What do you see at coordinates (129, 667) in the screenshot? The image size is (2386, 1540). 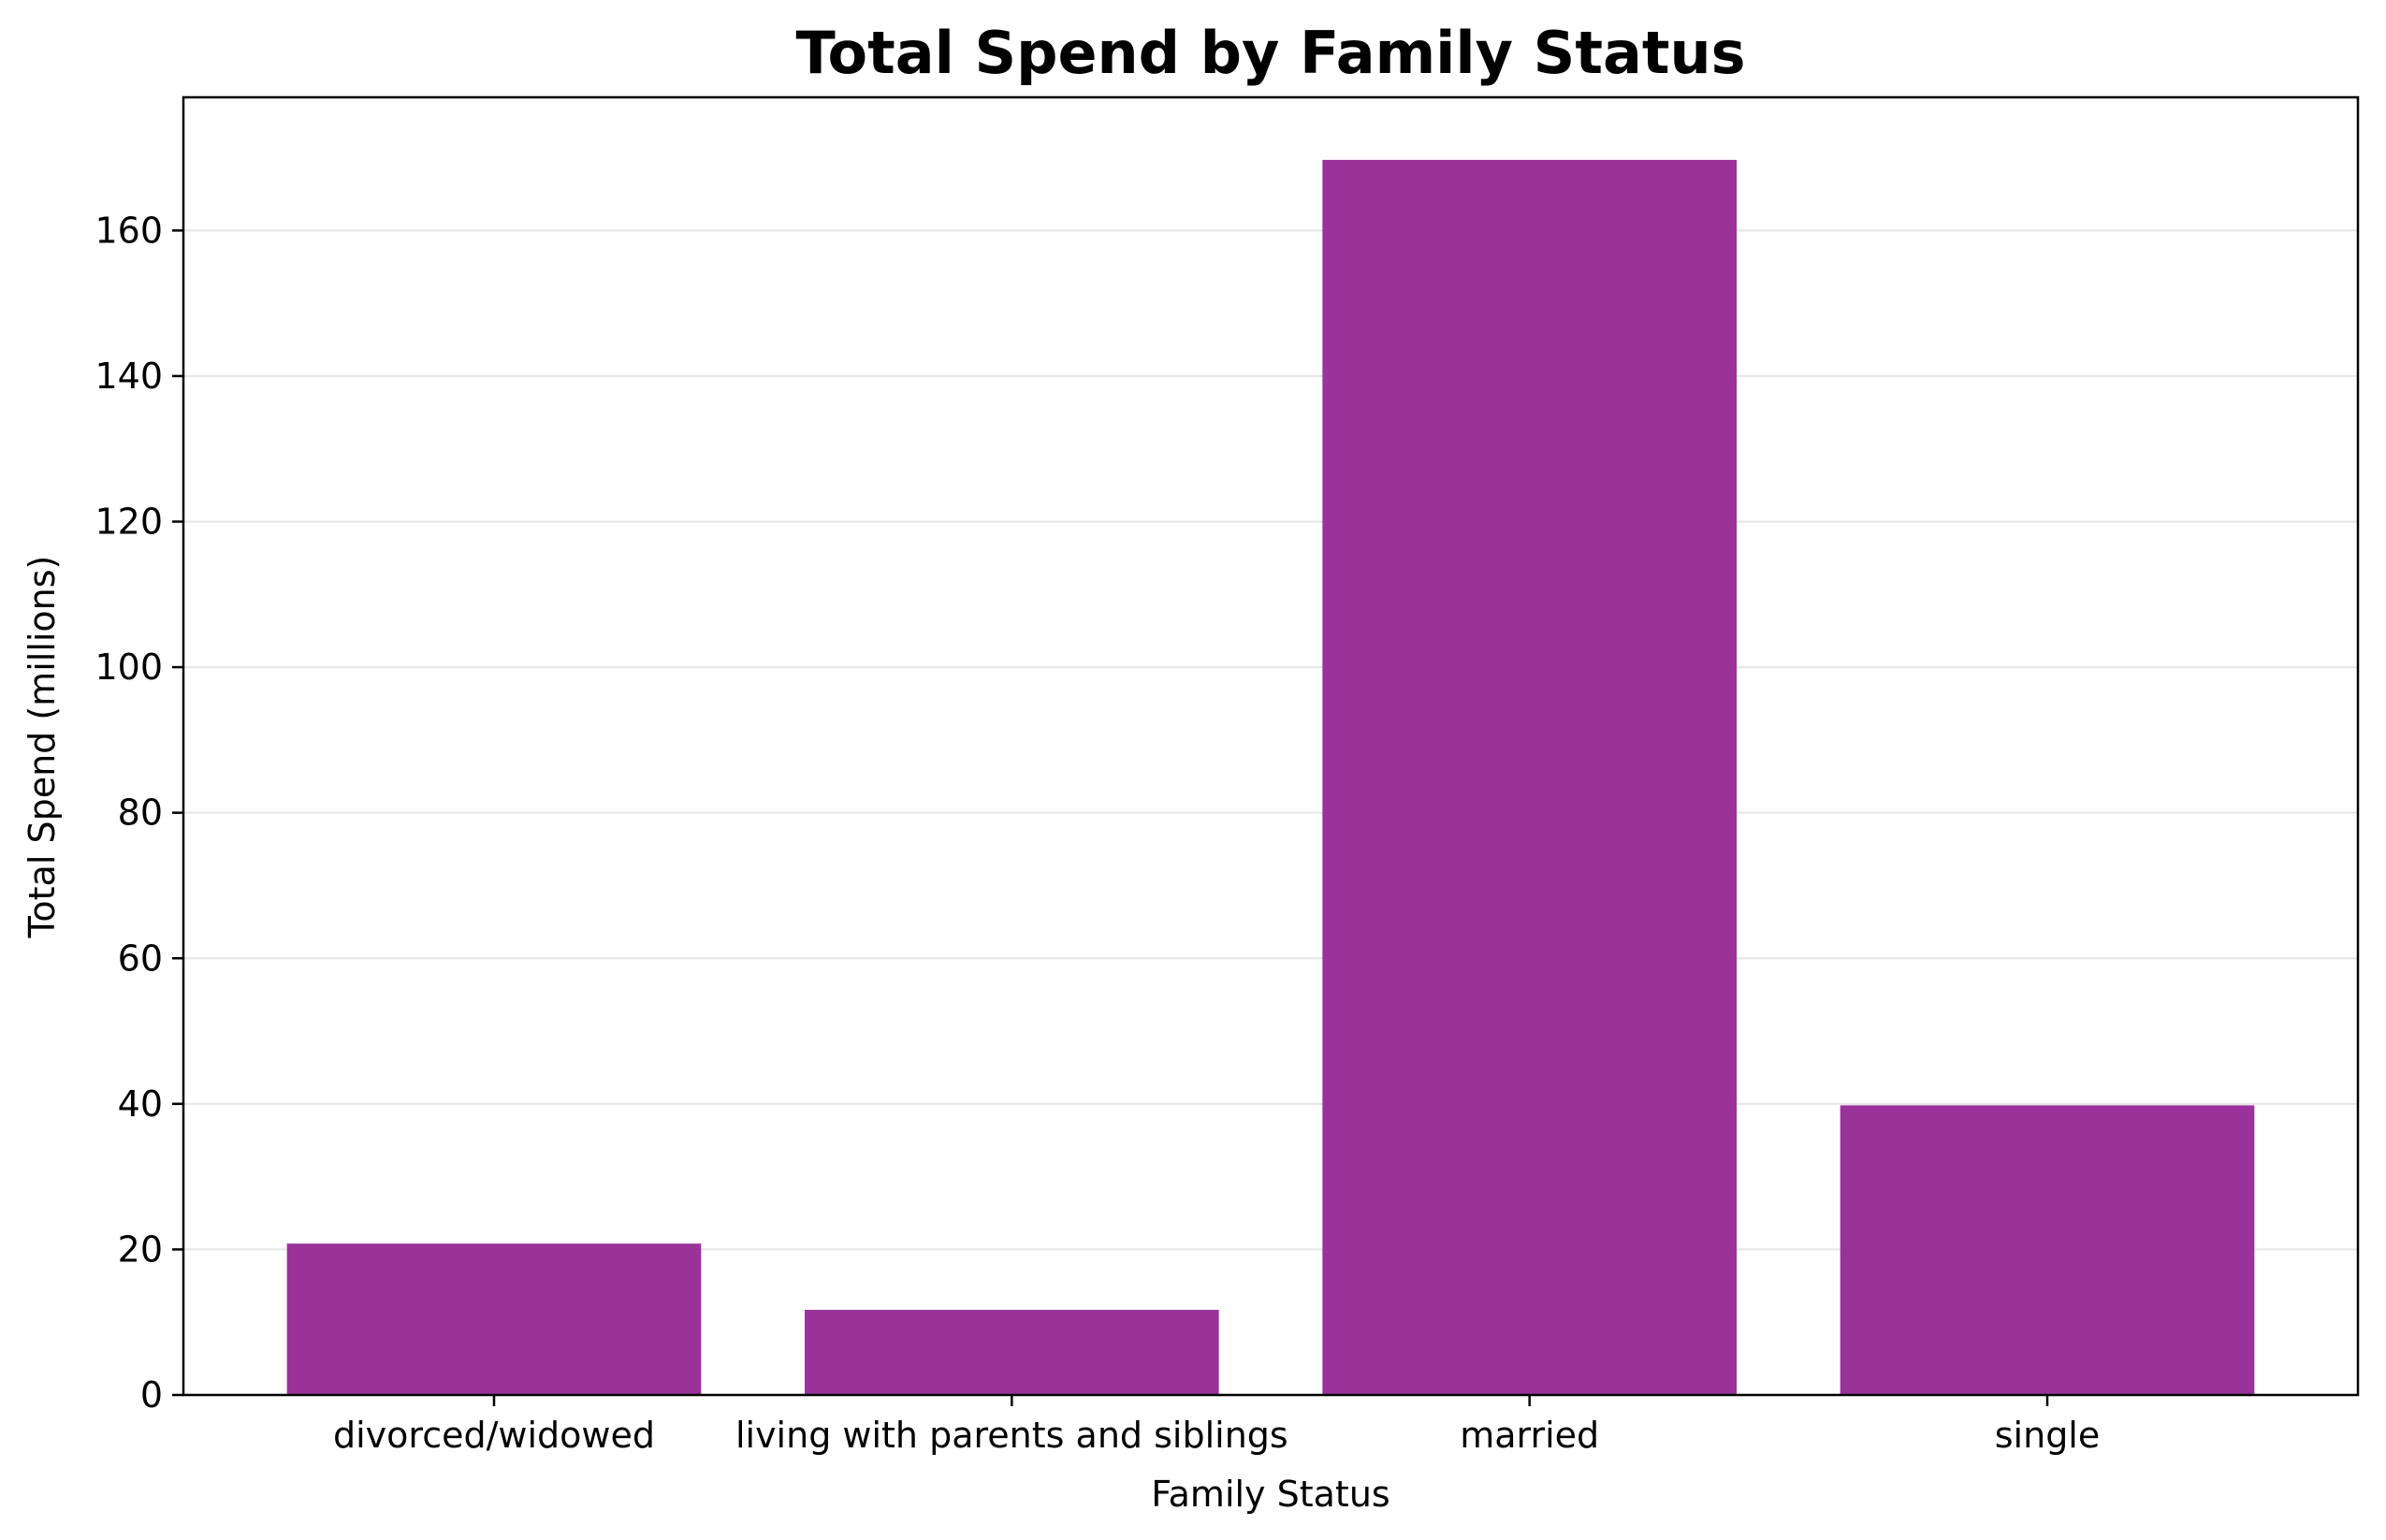 I see `y-tick-label: 100` at bounding box center [129, 667].